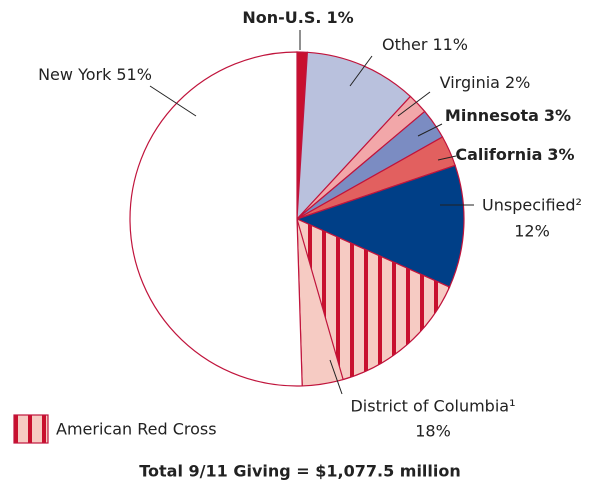 Image resolution: width=600 pixels, height=491 pixels. I want to click on slice-label: California 3%, so click(514, 154).